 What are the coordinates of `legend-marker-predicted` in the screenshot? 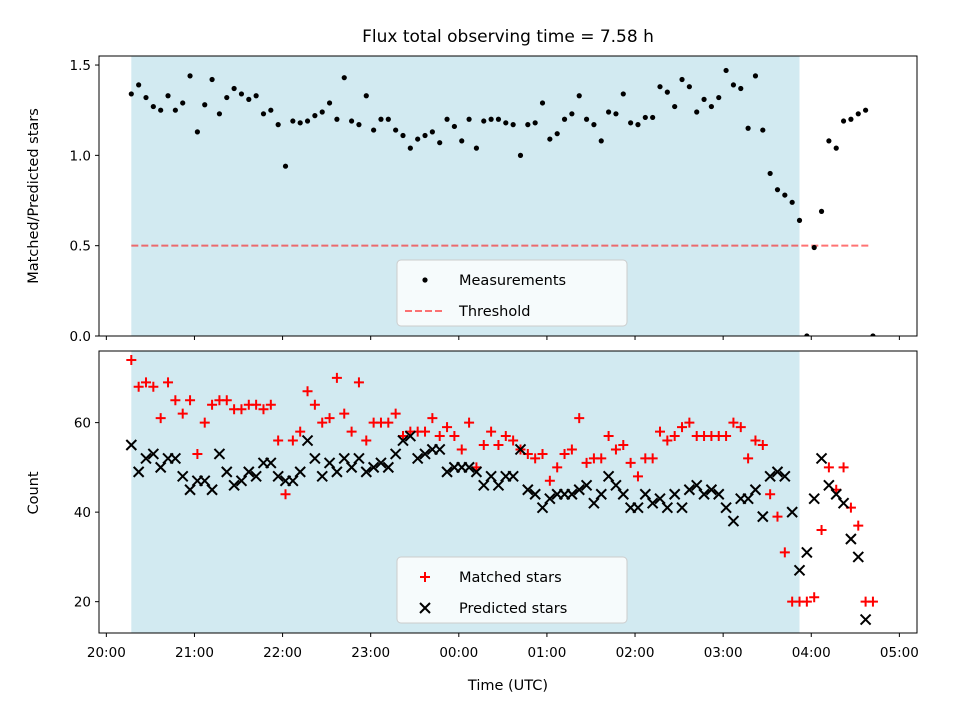 It's located at (425, 608).